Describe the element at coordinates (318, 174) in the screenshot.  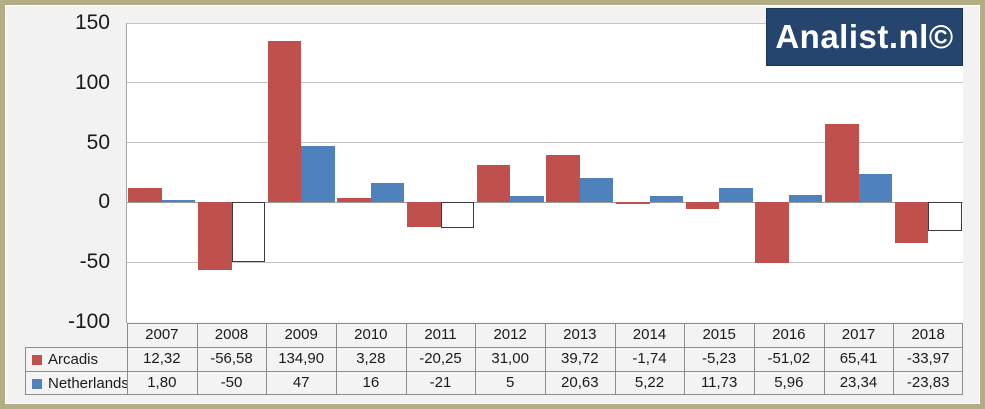
I see `bar-netherlands-2009` at that location.